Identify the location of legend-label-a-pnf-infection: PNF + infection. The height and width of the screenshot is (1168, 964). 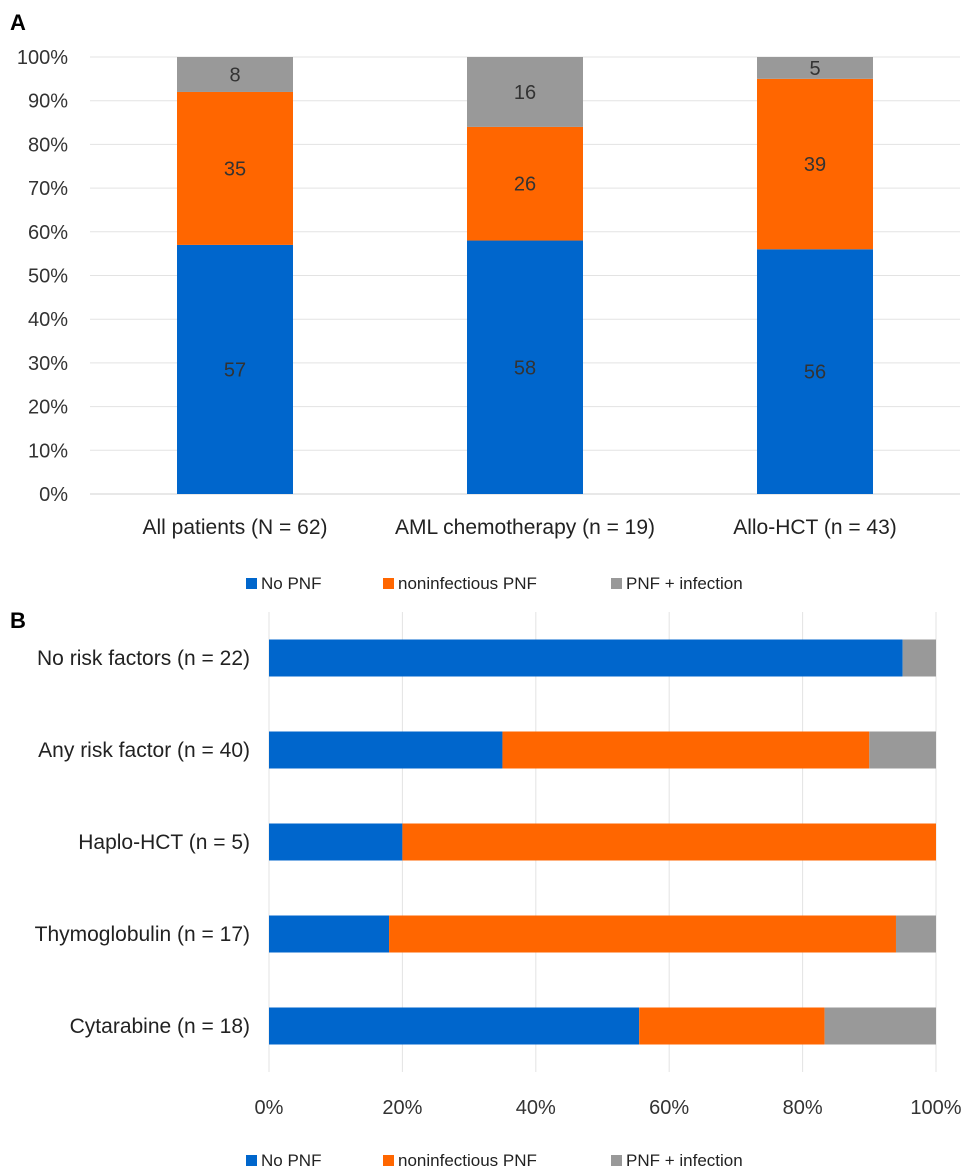
(684, 583).